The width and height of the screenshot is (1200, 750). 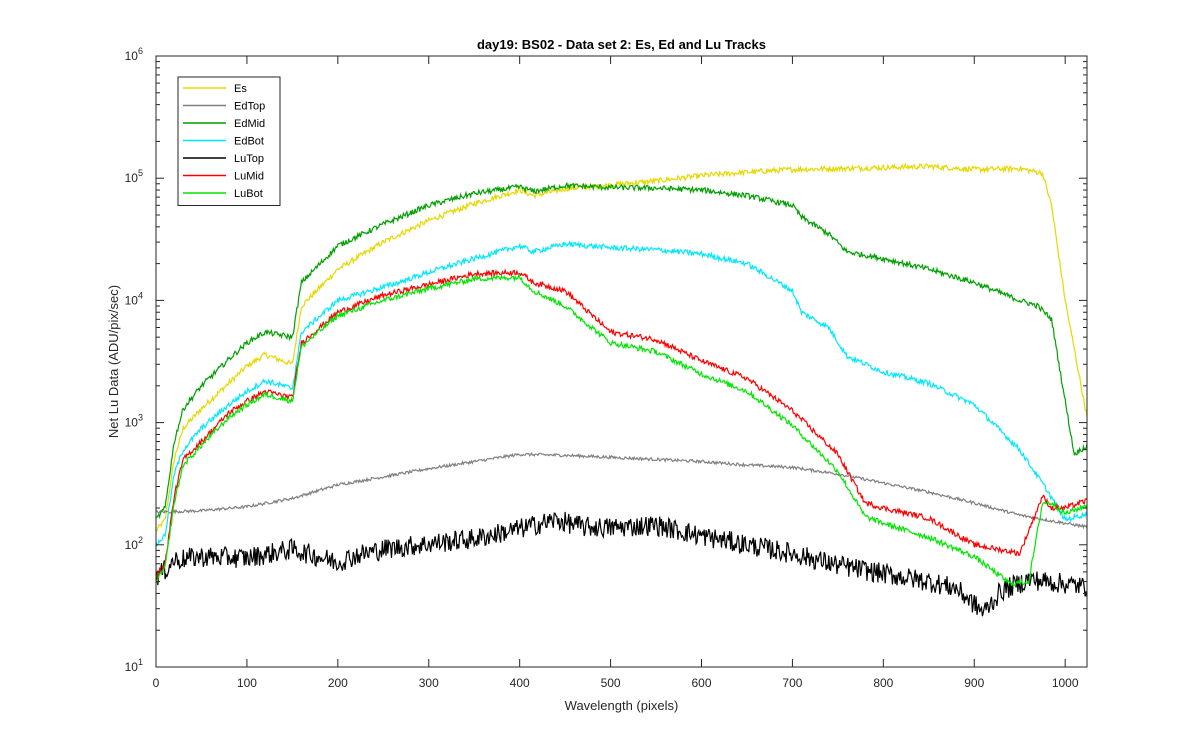 I want to click on y-tick-exponent: 3, so click(x=140, y=418).